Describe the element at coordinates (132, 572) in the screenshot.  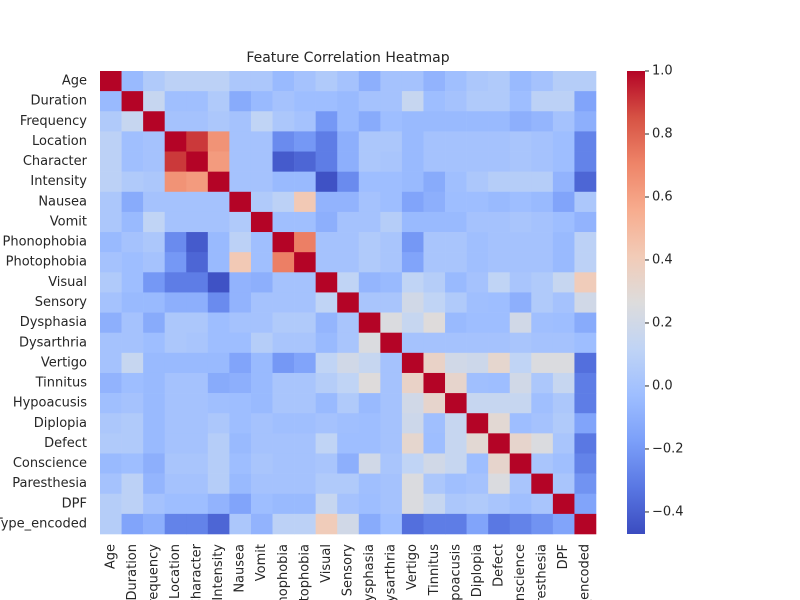
I see `x-tick-label: Duration` at that location.